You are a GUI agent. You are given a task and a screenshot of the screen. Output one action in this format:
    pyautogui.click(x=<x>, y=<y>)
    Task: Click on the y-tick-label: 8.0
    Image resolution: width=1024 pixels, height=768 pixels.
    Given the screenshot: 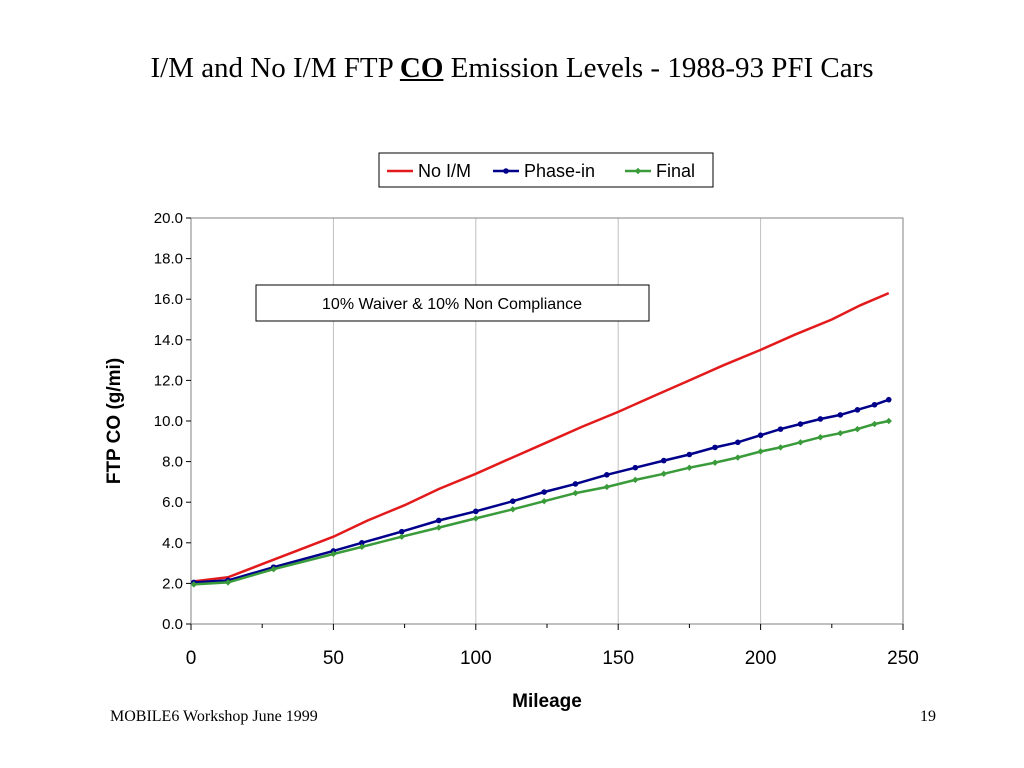 What is the action you would take?
    pyautogui.click(x=172, y=462)
    